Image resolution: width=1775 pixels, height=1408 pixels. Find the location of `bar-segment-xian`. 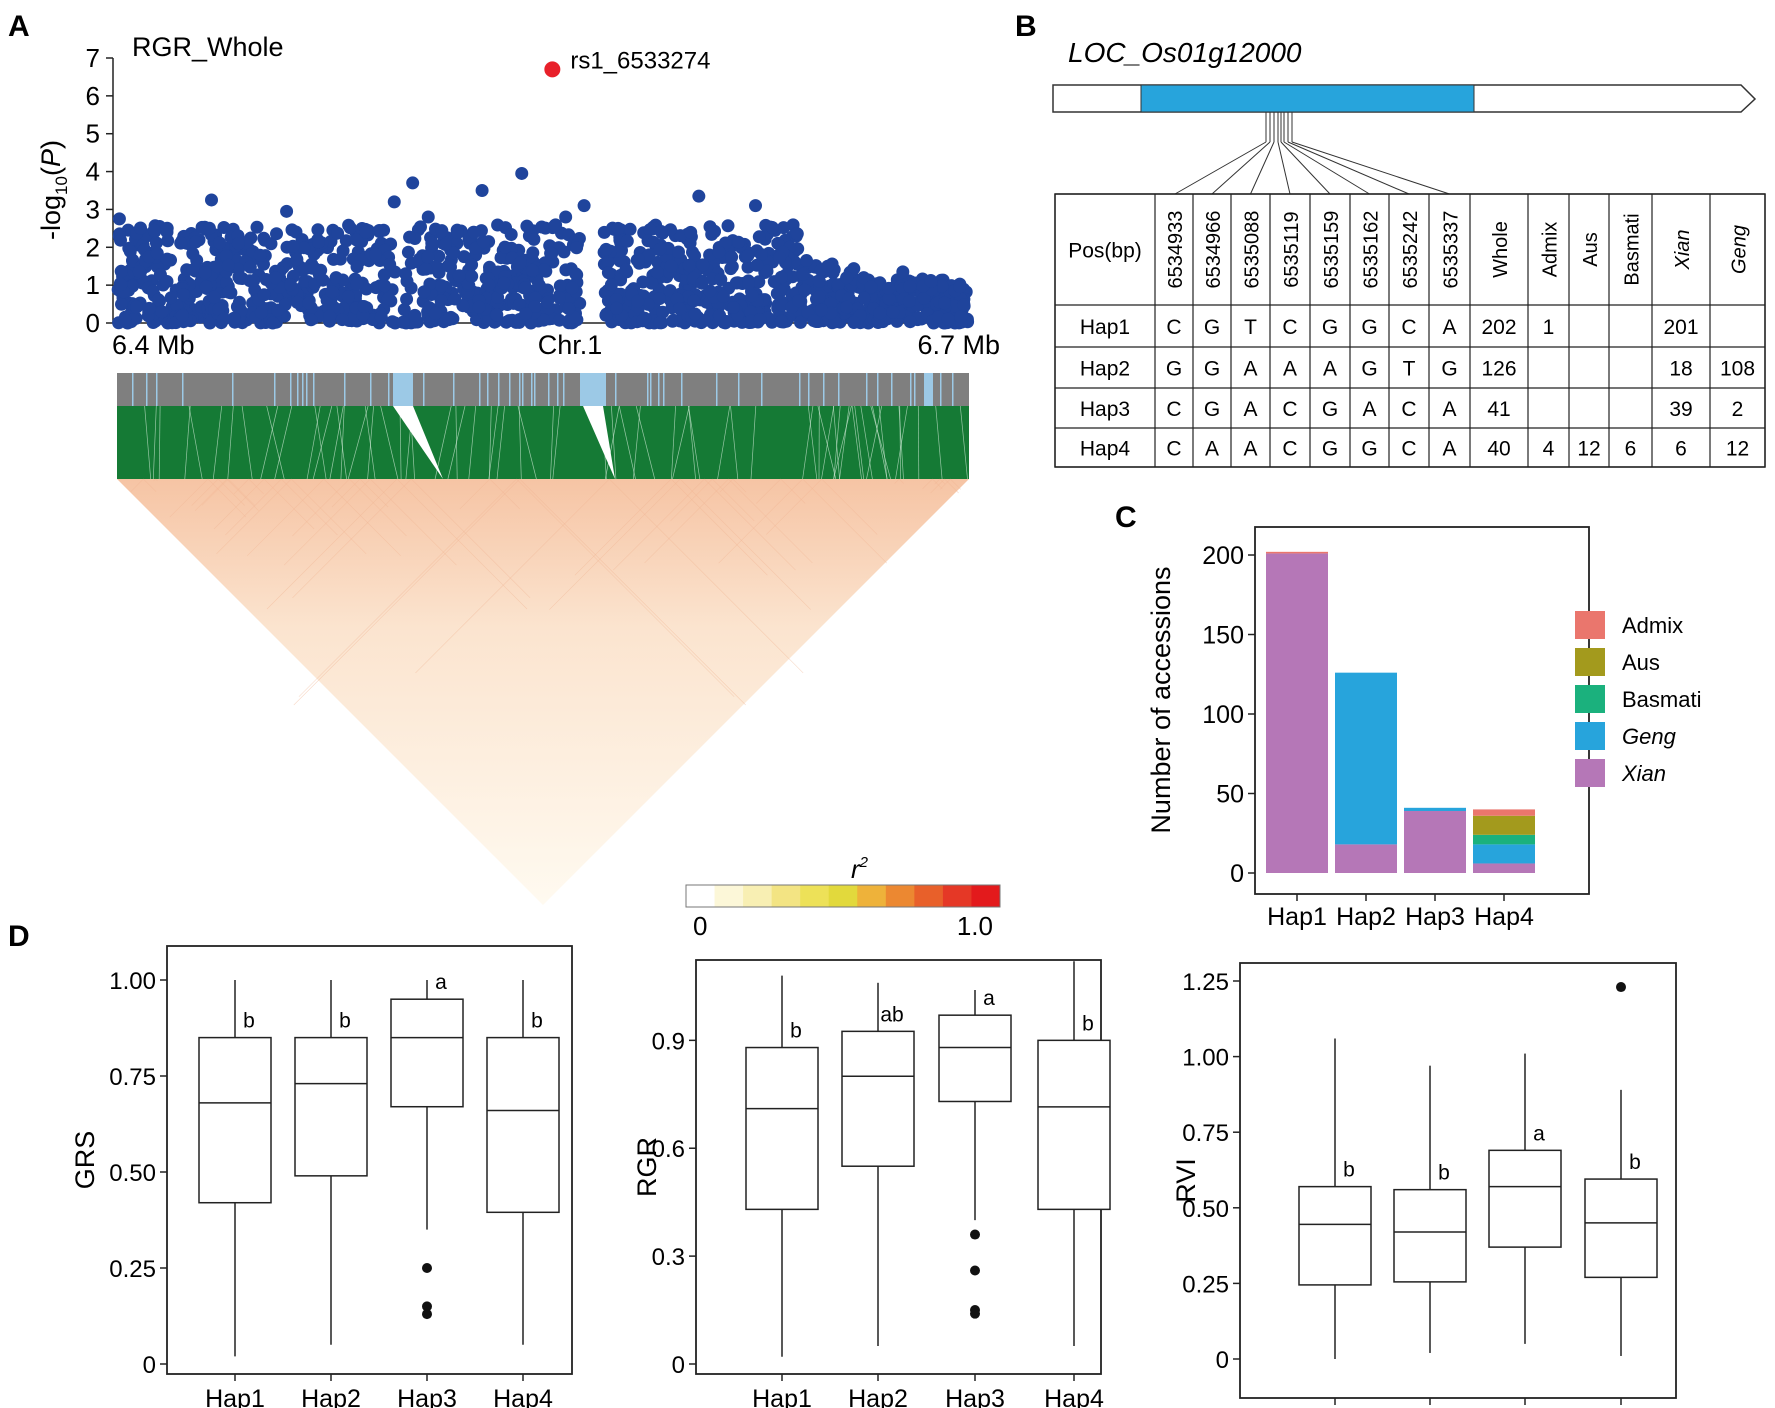

bar-segment-xian is located at coordinates (1504, 868).